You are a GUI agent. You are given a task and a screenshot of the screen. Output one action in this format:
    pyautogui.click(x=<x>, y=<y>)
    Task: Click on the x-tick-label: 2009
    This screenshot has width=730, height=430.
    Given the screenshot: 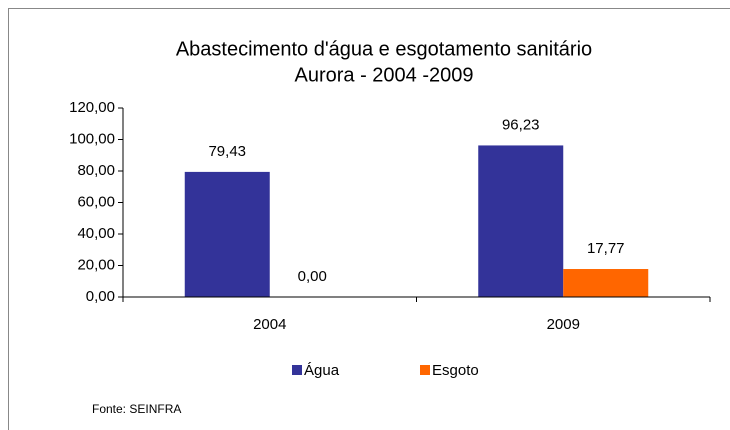 What is the action you would take?
    pyautogui.click(x=563, y=324)
    